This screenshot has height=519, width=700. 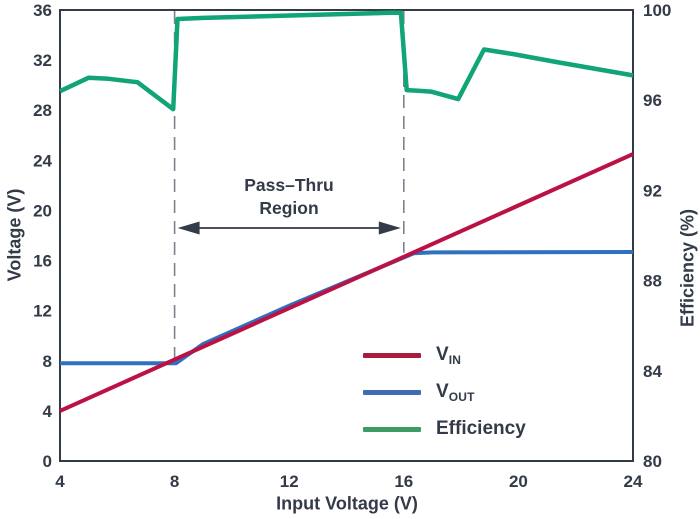 What do you see at coordinates (42, 10) in the screenshot?
I see `y-left-tick-label: 36` at bounding box center [42, 10].